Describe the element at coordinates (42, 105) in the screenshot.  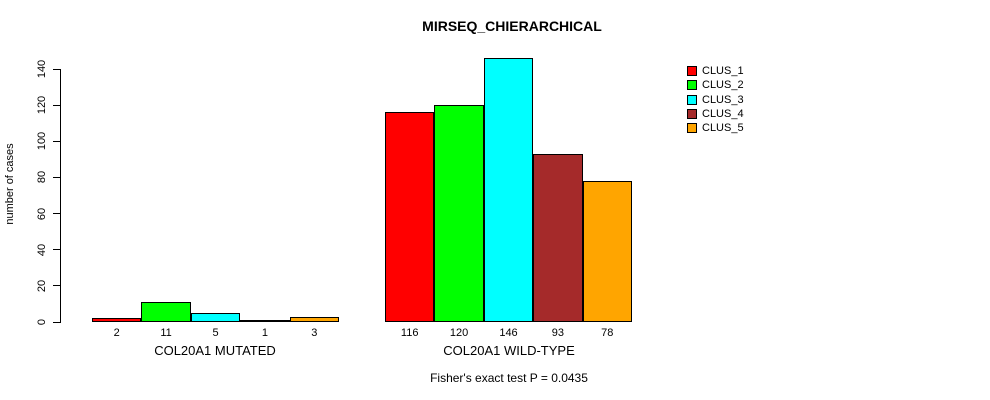
I see `y-axis-tick-label: 120` at that location.